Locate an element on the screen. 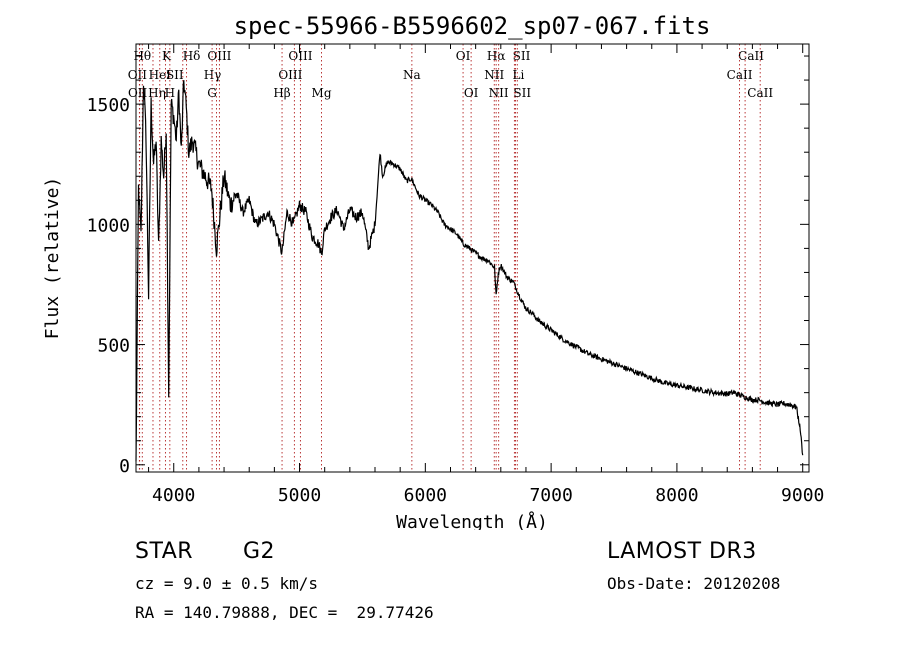 The width and height of the screenshot is (900, 649). spectral-line-label: Hδ is located at coordinates (192, 56).